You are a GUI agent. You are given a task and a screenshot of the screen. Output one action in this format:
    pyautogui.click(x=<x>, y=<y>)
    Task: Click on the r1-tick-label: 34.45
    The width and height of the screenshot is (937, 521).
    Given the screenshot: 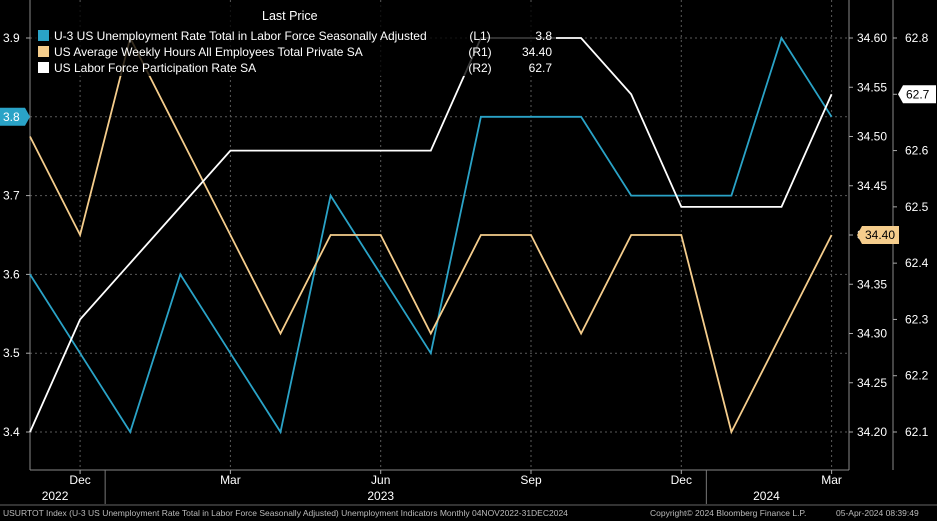 What is the action you would take?
    pyautogui.click(x=872, y=186)
    